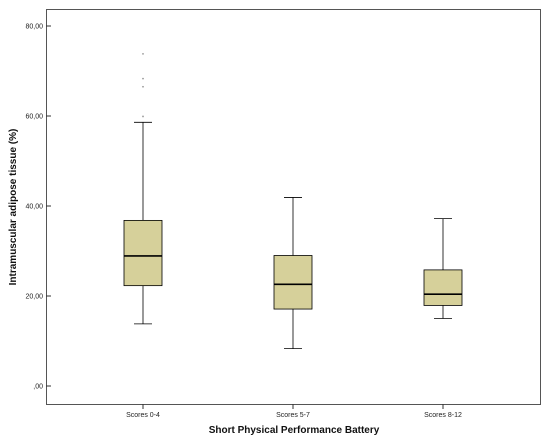 The height and width of the screenshot is (441, 550). Describe the element at coordinates (443, 415) in the screenshot. I see `x-tick-label: Scores 8-12` at that location.